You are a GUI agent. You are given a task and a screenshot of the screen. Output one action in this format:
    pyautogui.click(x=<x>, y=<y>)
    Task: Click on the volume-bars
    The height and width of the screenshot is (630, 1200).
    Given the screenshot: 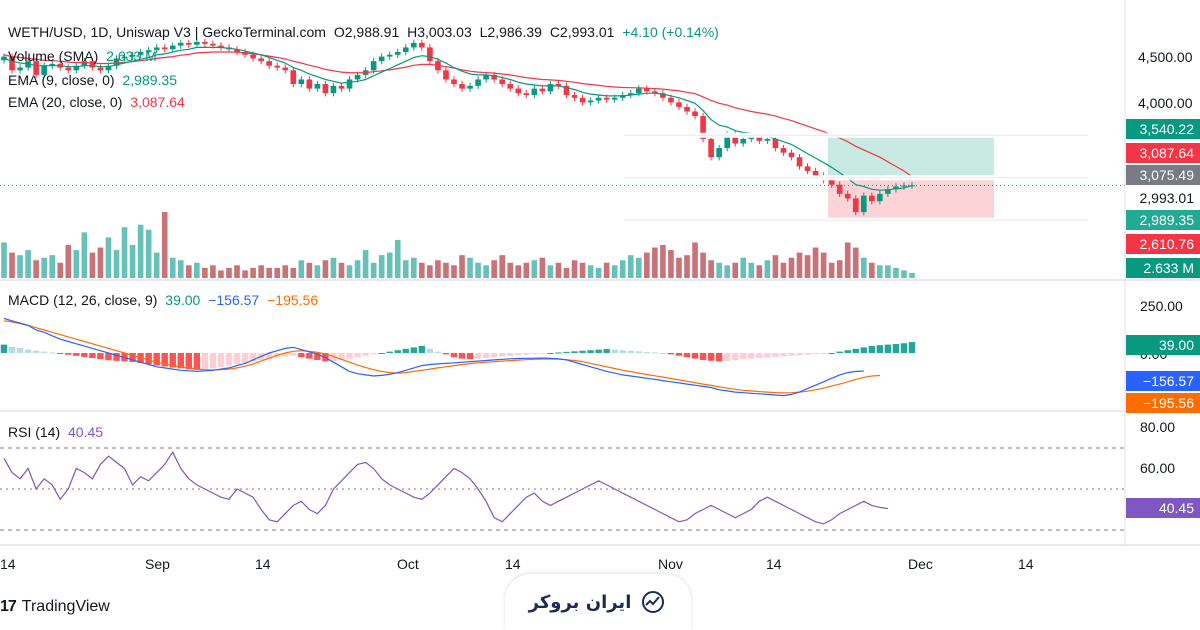 What is the action you would take?
    pyautogui.click(x=458, y=245)
    